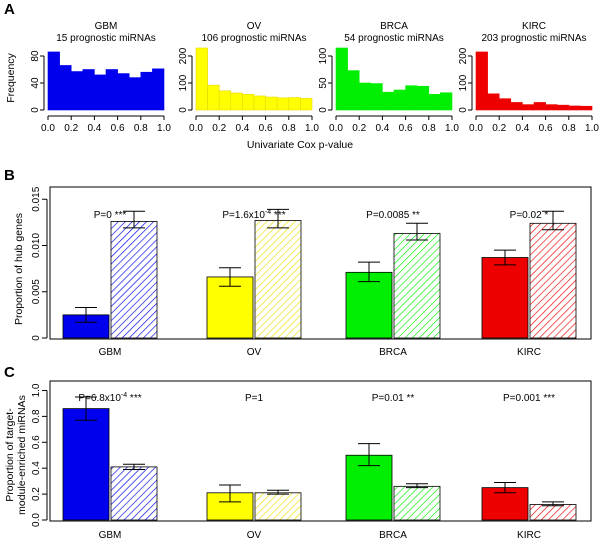  What do you see at coordinates (300, 145) in the screenshot?
I see `panel-a-xlabel: Univariate Cox p-value` at bounding box center [300, 145].